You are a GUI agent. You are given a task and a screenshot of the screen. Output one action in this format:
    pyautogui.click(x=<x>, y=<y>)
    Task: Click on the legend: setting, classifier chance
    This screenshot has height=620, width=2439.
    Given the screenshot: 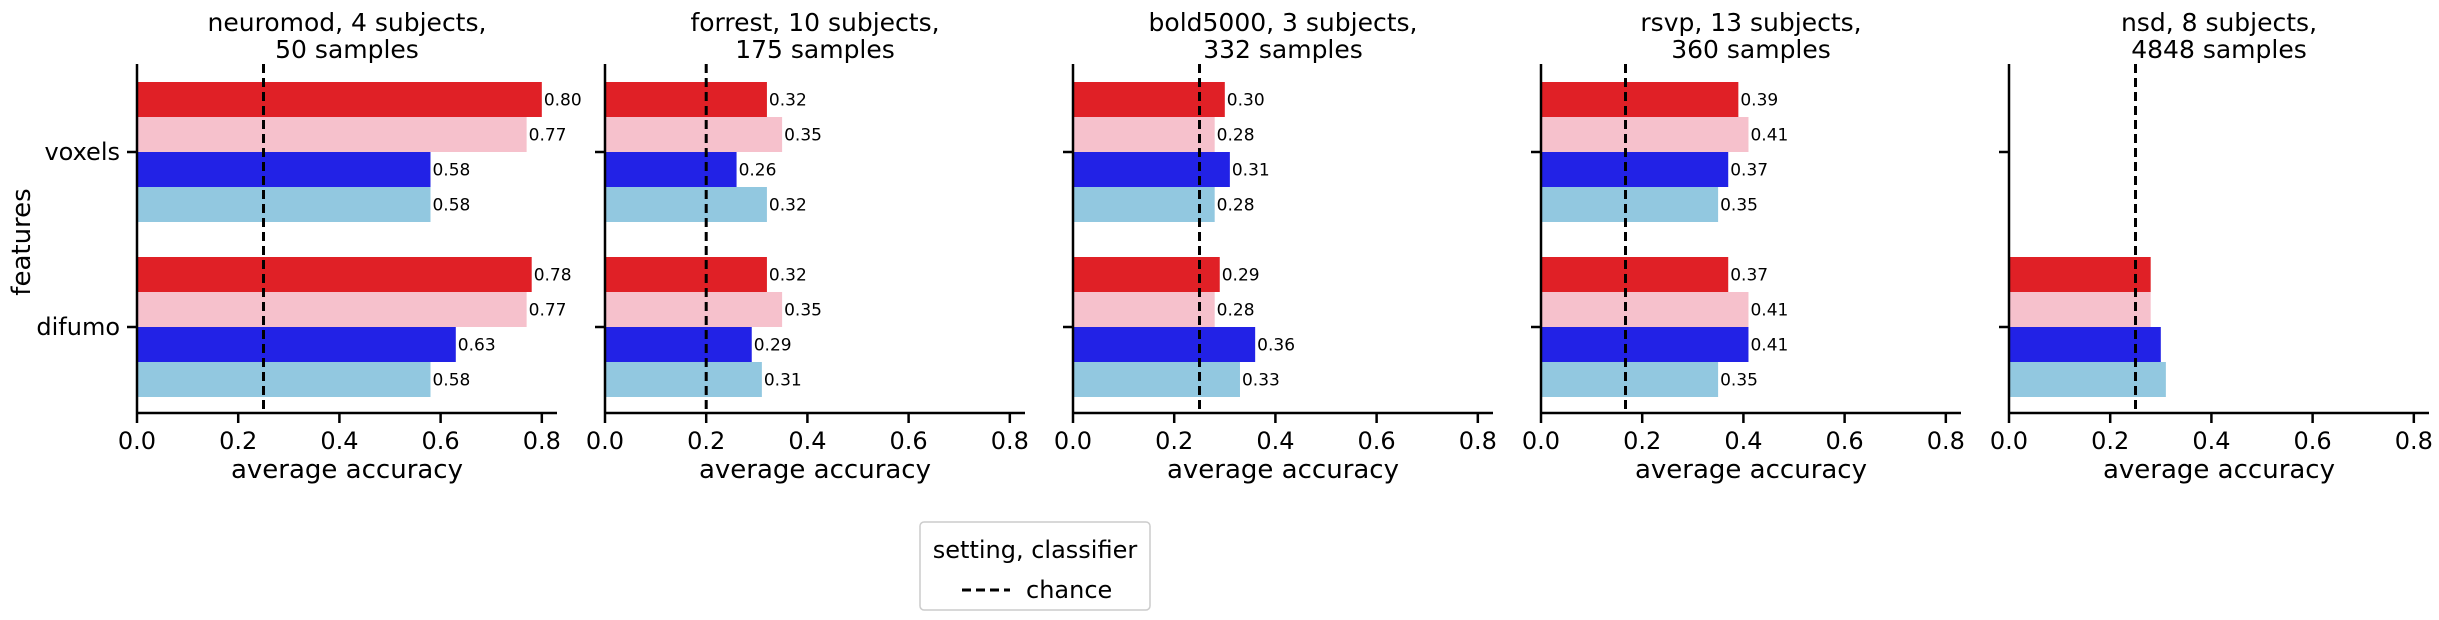 What is the action you would take?
    pyautogui.click(x=1035, y=566)
    